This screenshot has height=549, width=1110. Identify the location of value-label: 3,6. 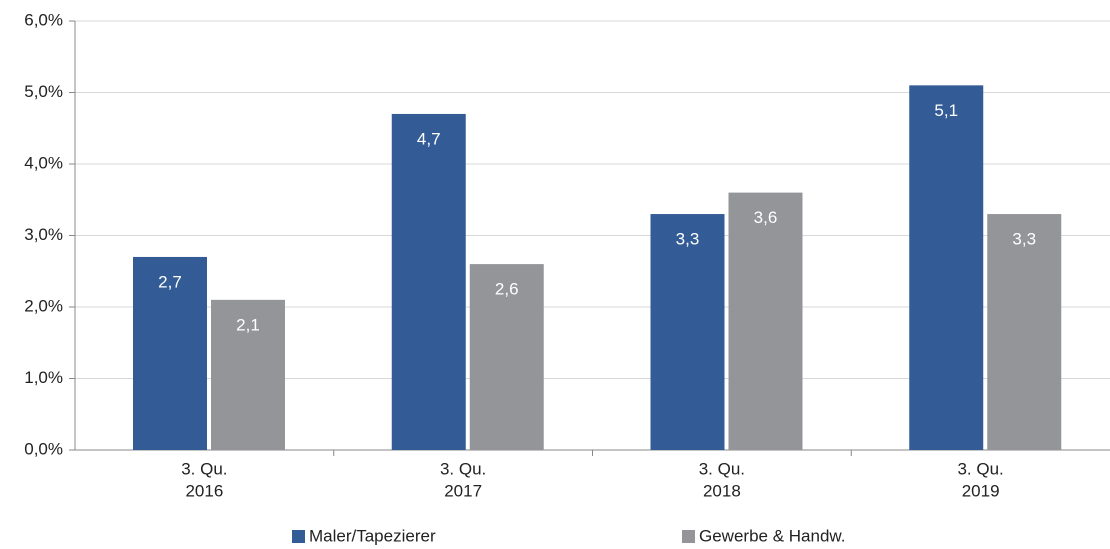
(766, 217).